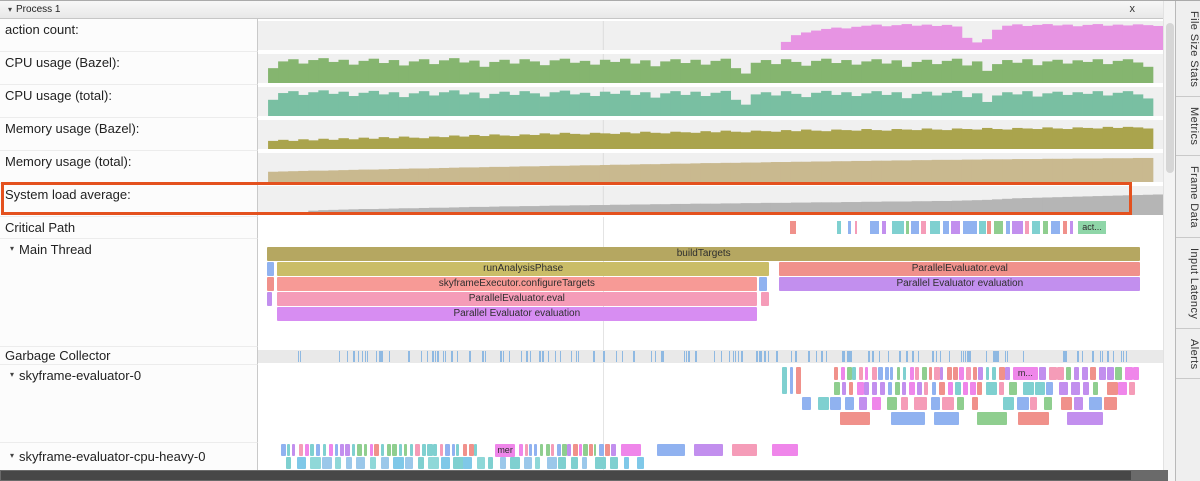  What do you see at coordinates (1188, 354) in the screenshot?
I see `tab-alerts: Alerts` at bounding box center [1188, 354].